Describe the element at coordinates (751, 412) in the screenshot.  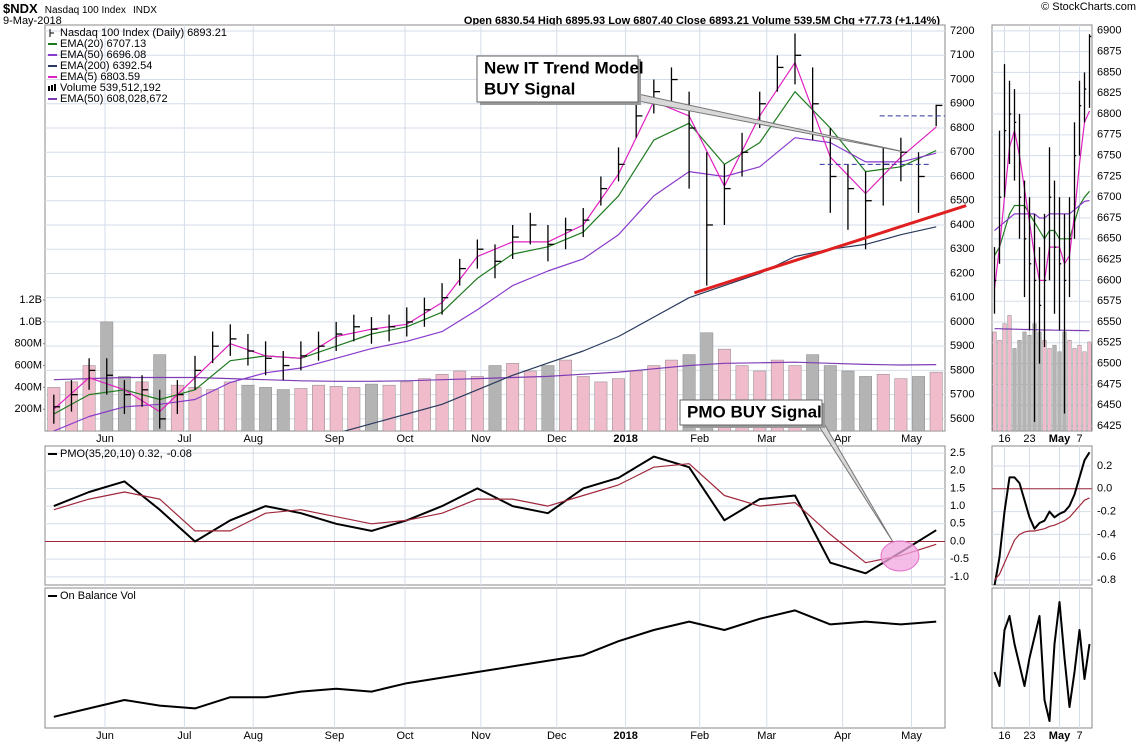
I see `callout-box` at that location.